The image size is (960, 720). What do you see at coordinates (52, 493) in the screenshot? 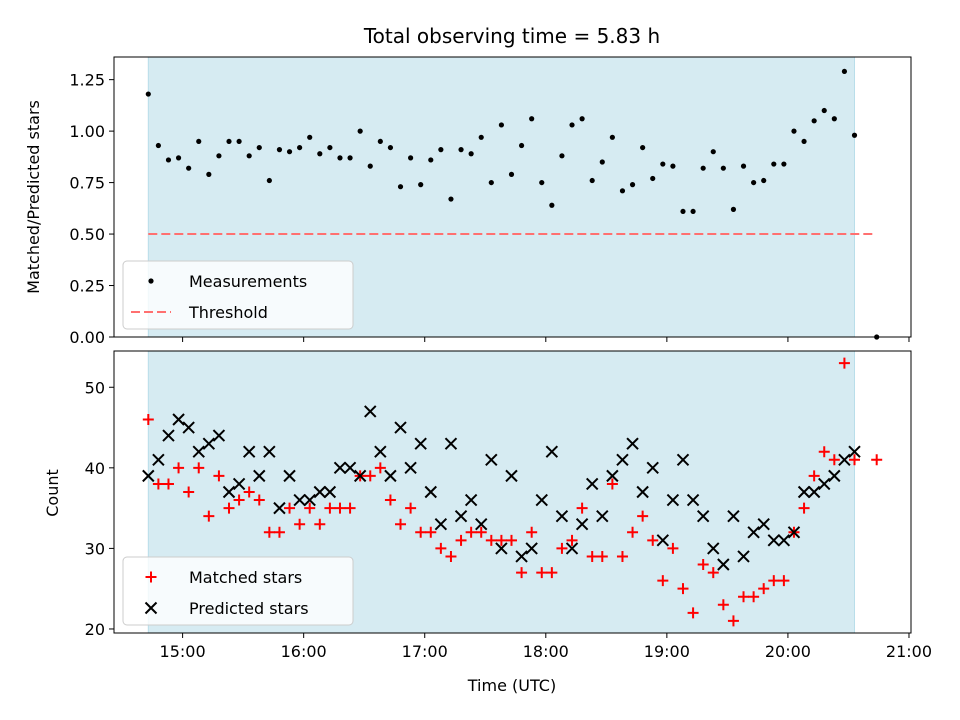
I see `bottom-y-axis-label: Count` at bounding box center [52, 493].